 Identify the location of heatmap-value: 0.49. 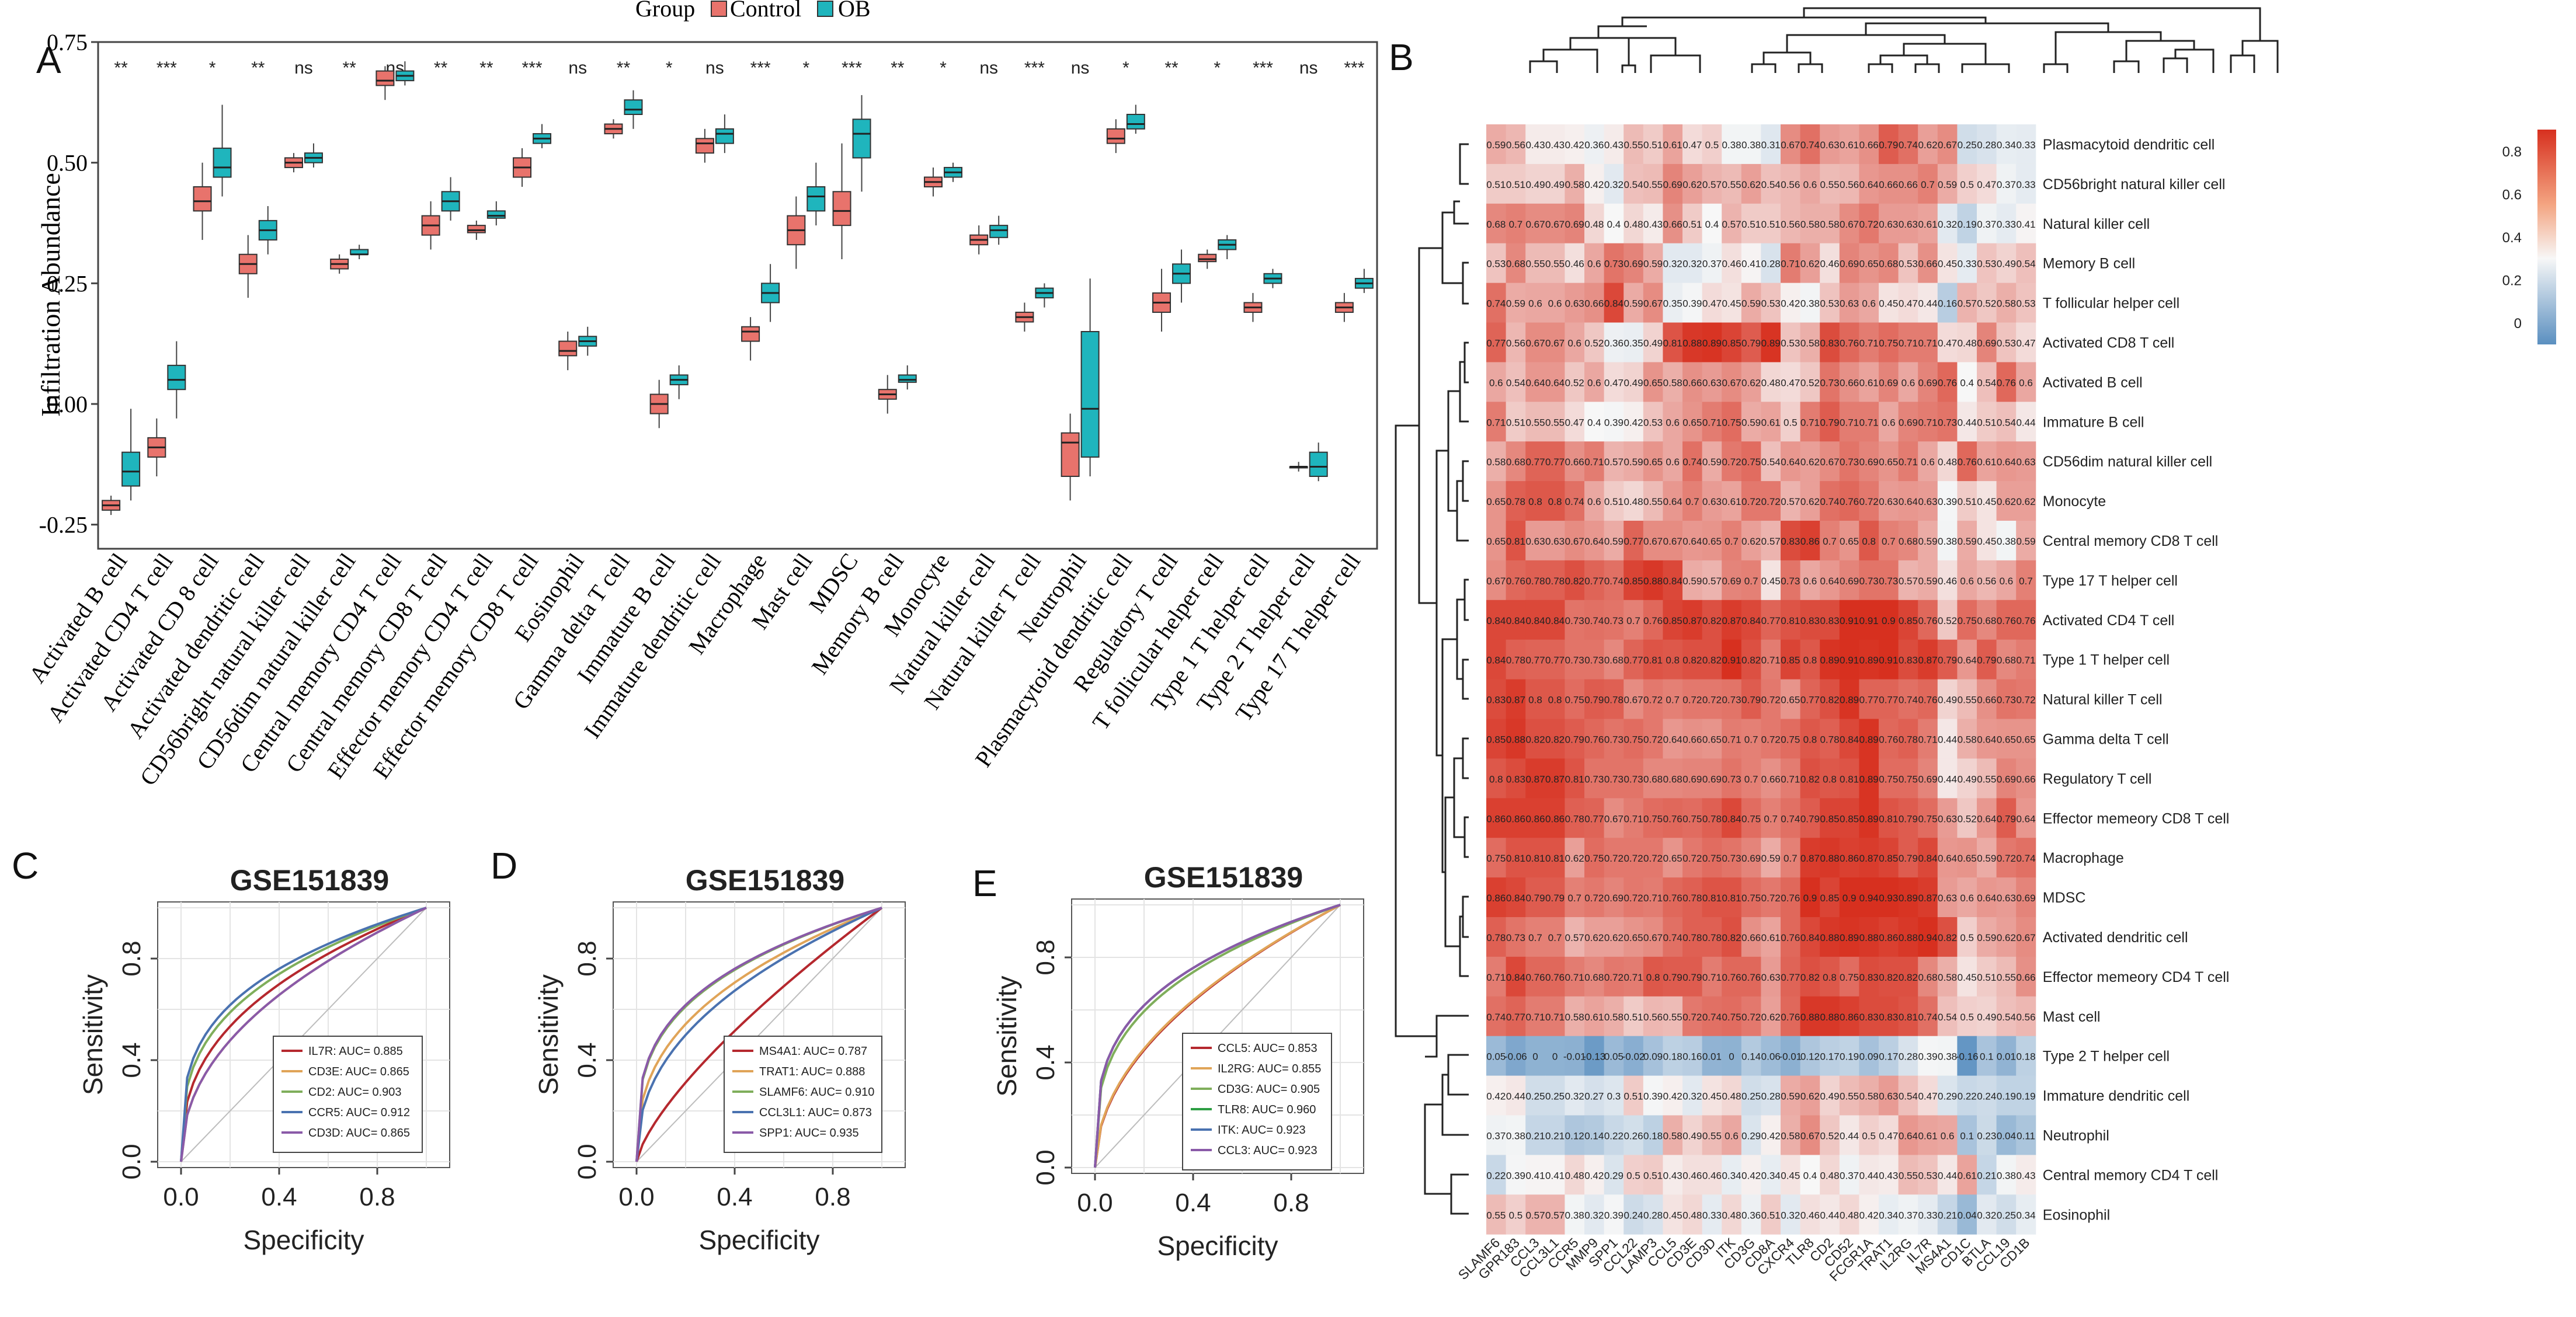
(1535, 185).